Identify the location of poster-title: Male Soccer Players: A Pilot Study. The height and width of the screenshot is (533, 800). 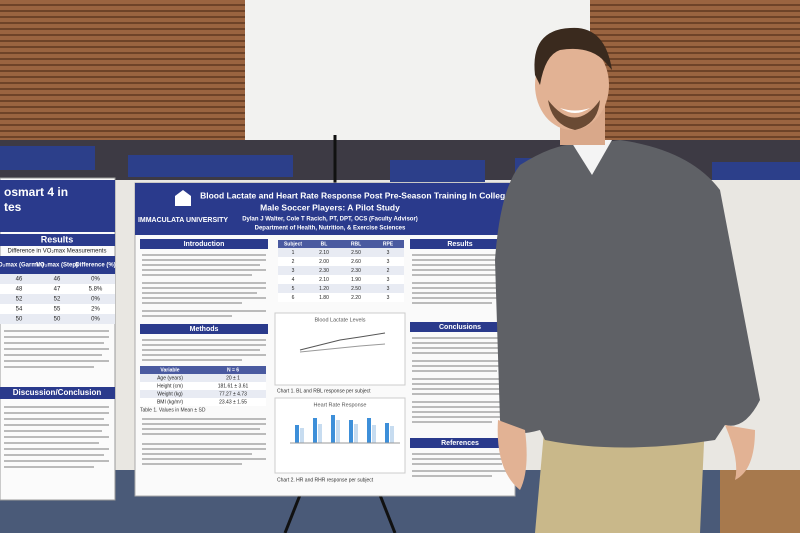
(330, 207).